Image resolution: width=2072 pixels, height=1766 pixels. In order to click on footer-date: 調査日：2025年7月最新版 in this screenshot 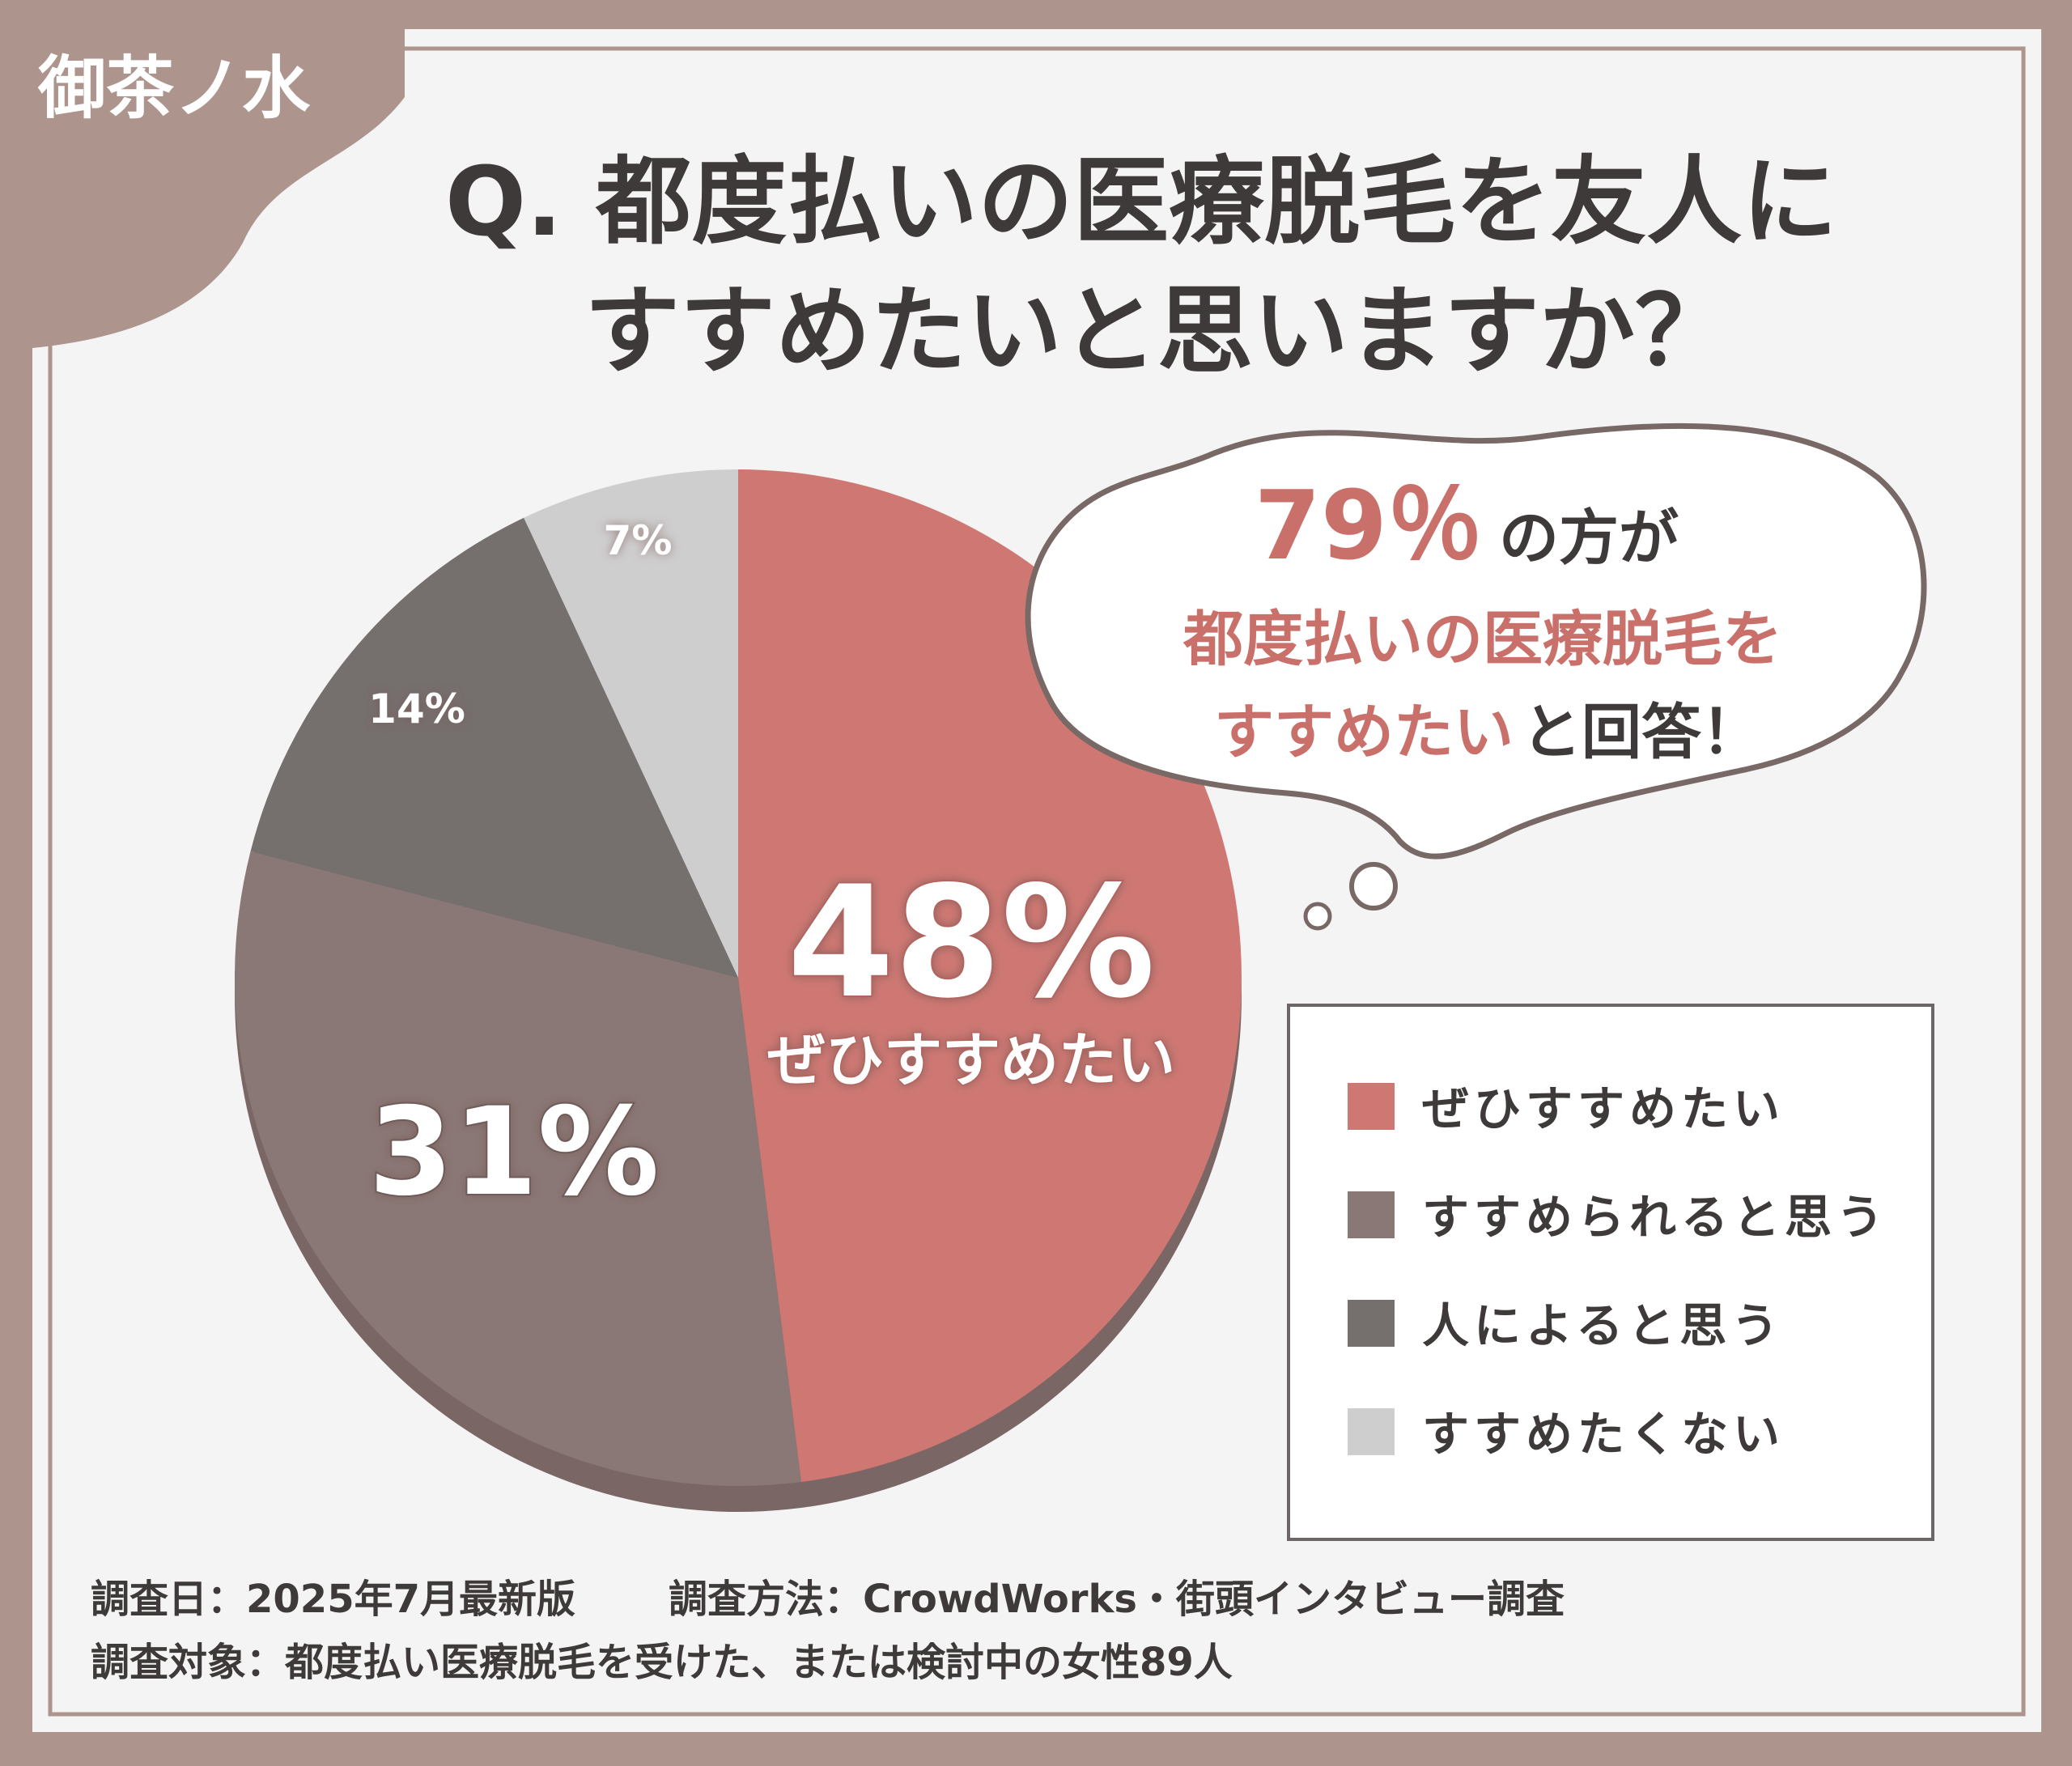, I will do `click(333, 1599)`.